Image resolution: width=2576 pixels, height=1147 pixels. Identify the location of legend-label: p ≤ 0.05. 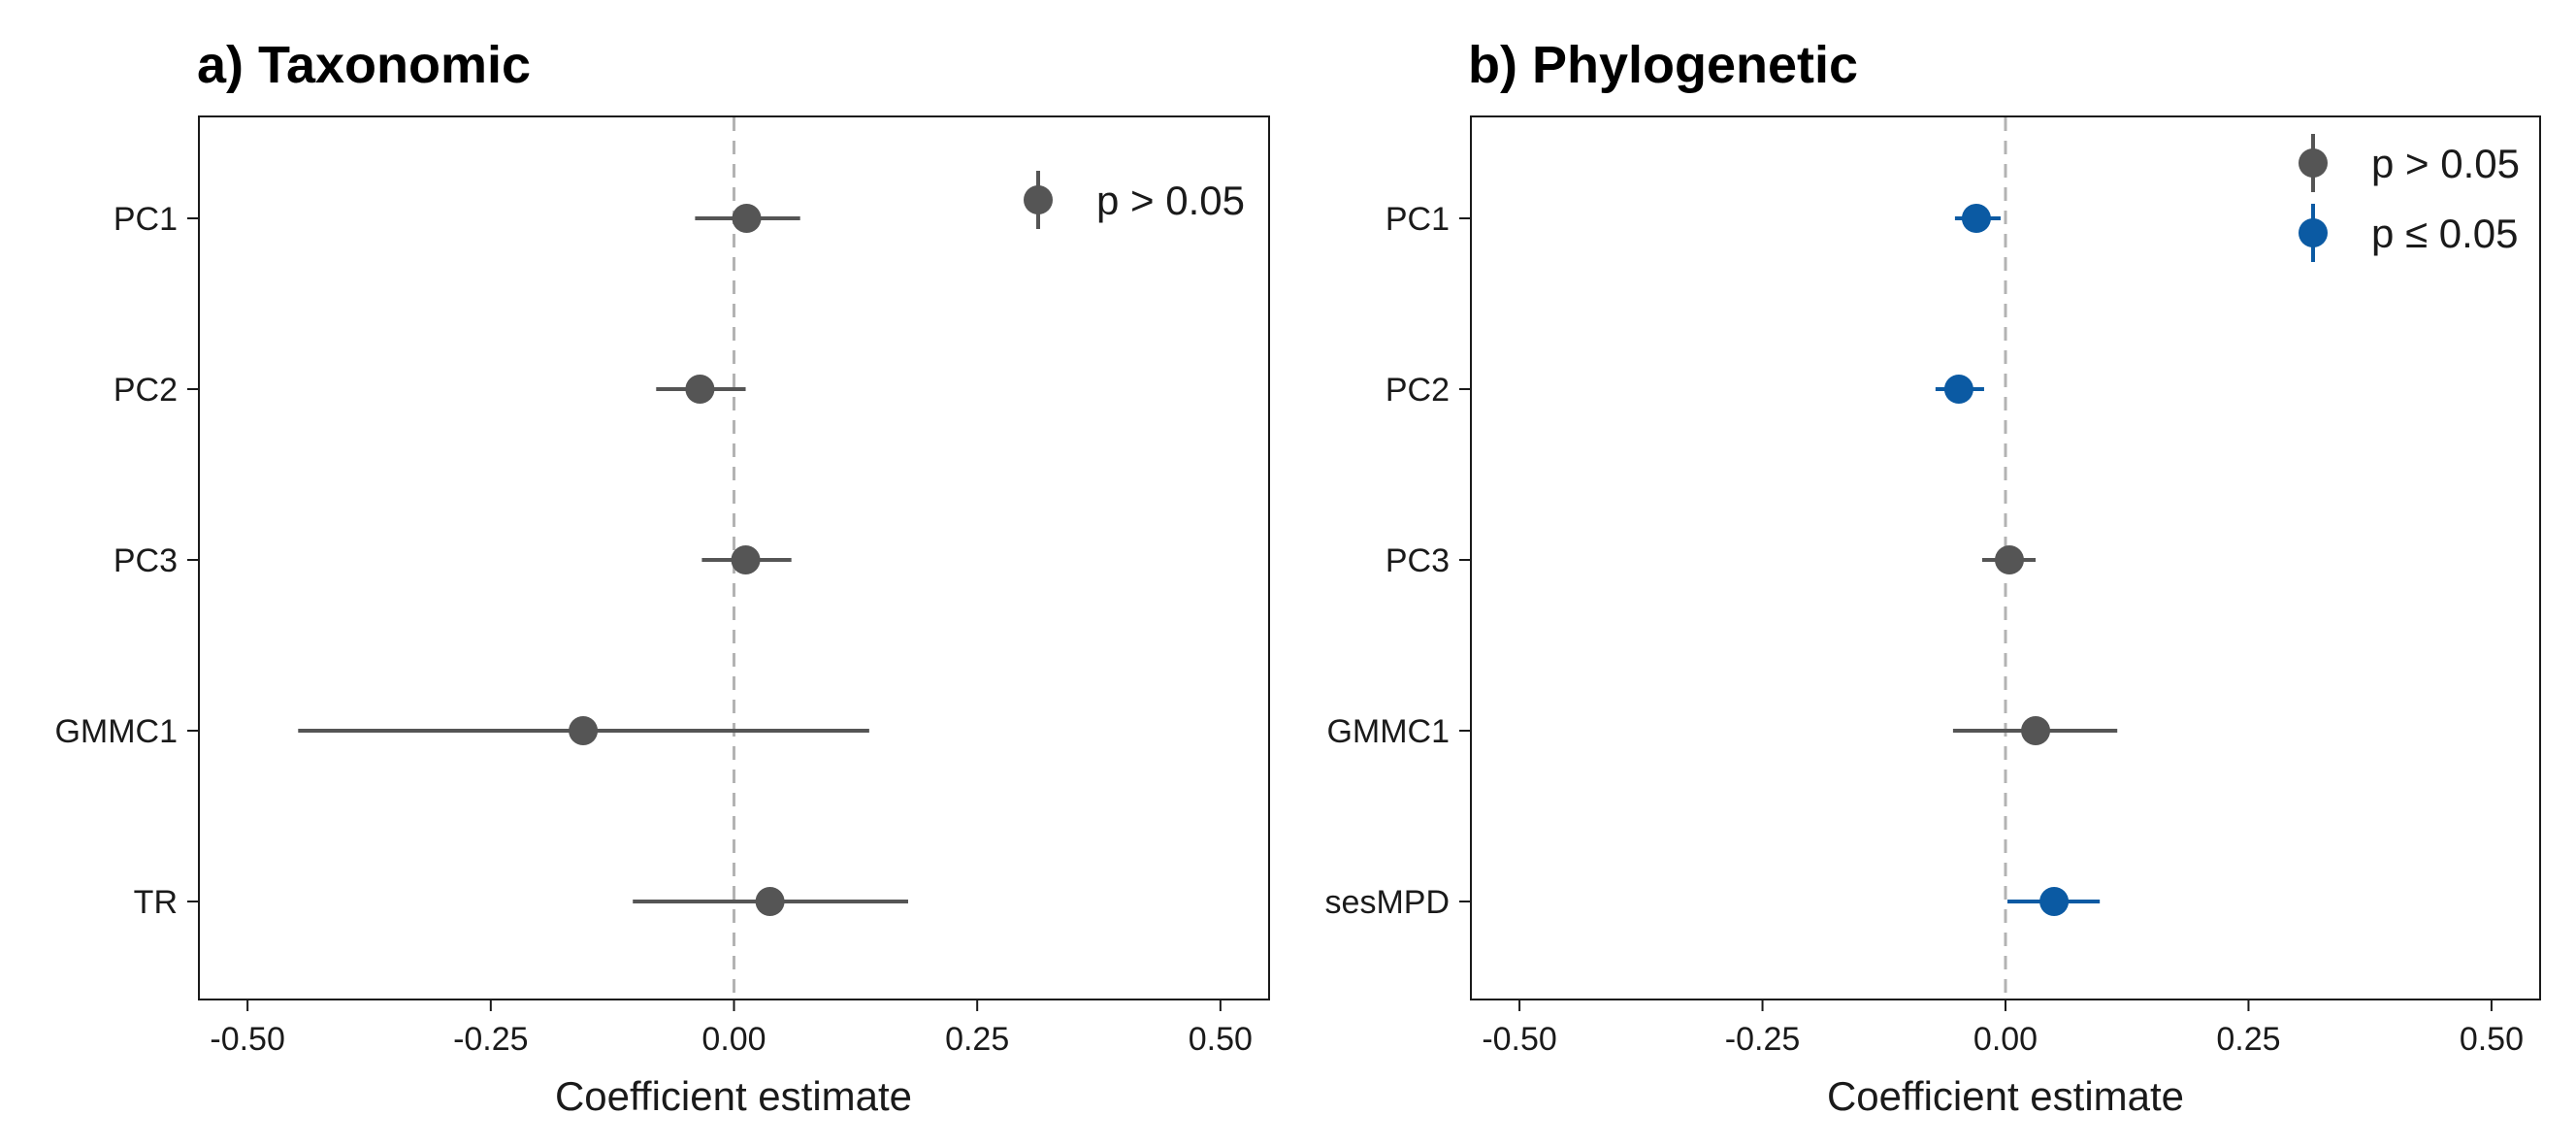
(2445, 234).